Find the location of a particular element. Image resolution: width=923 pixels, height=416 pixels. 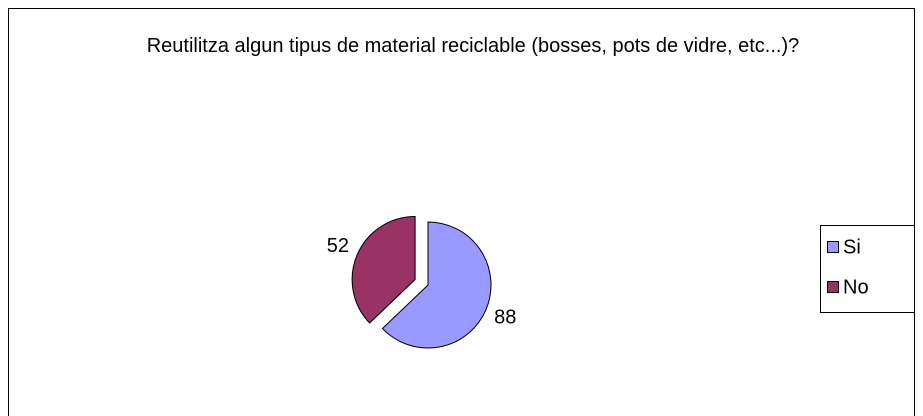

data-label: 88 is located at coordinates (505, 317).